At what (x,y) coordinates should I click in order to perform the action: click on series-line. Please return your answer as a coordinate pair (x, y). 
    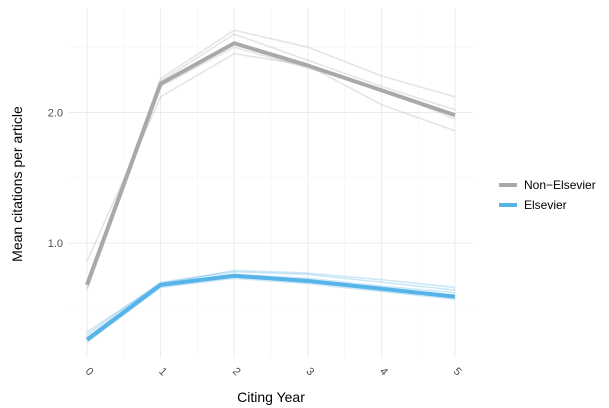
    Looking at the image, I should click on (270, 307).